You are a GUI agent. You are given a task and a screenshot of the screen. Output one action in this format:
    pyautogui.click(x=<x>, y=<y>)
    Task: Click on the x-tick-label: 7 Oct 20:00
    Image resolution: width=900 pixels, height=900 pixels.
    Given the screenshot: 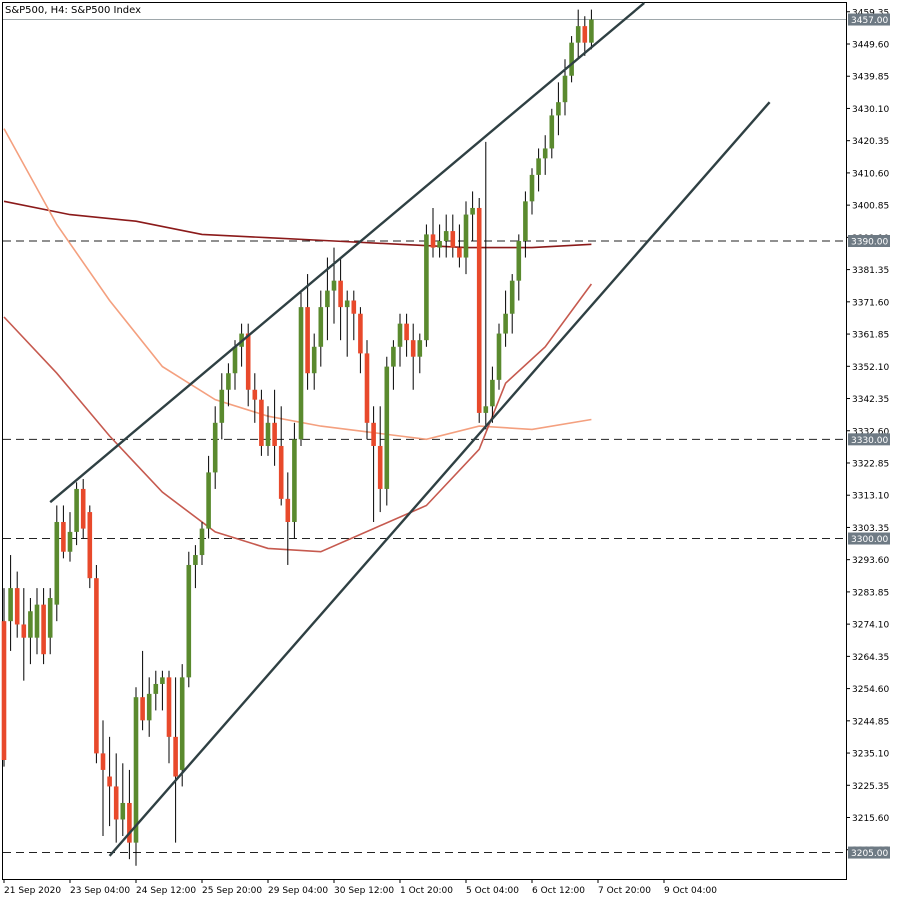 What is the action you would take?
    pyautogui.click(x=624, y=891)
    